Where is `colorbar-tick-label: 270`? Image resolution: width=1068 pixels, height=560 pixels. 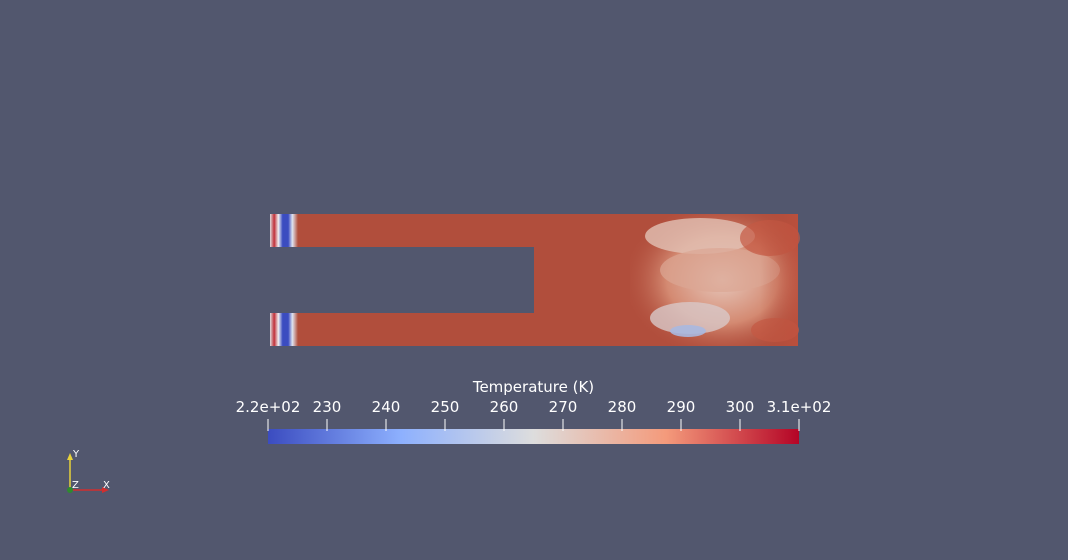
colorbar-tick-label: 270 is located at coordinates (563, 407).